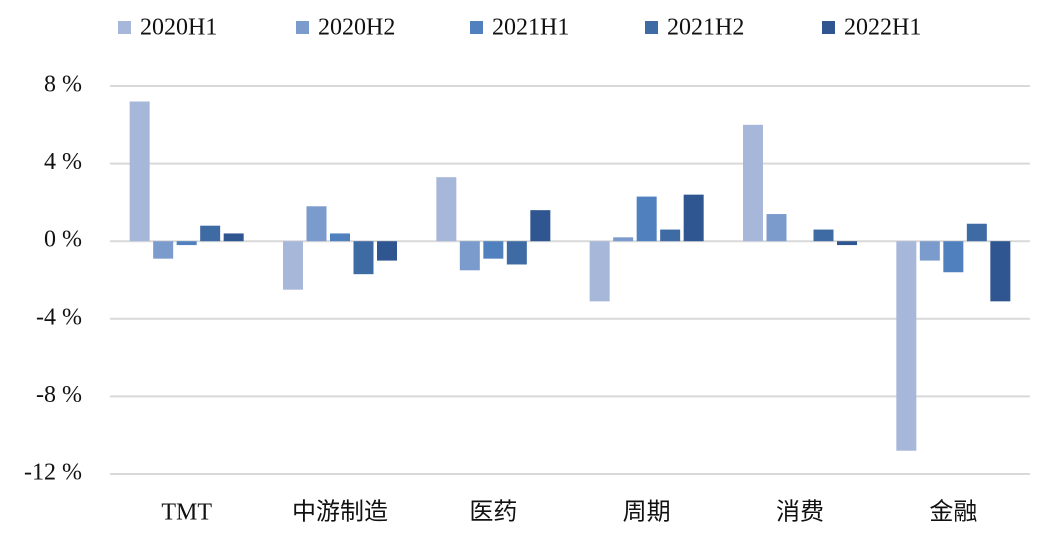 This screenshot has height=540, width=1038. Describe the element at coordinates (63, 85) in the screenshot. I see `y-tick-label: 8 %` at that location.